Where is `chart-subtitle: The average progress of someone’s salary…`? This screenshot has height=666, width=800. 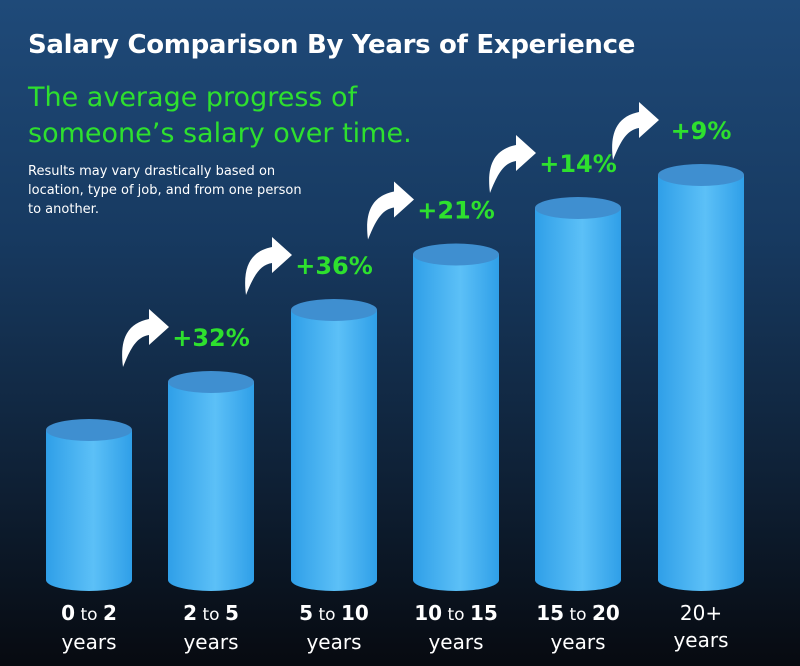
chart-subtitle: The average progress of someone’s salary… is located at coordinates (220, 115).